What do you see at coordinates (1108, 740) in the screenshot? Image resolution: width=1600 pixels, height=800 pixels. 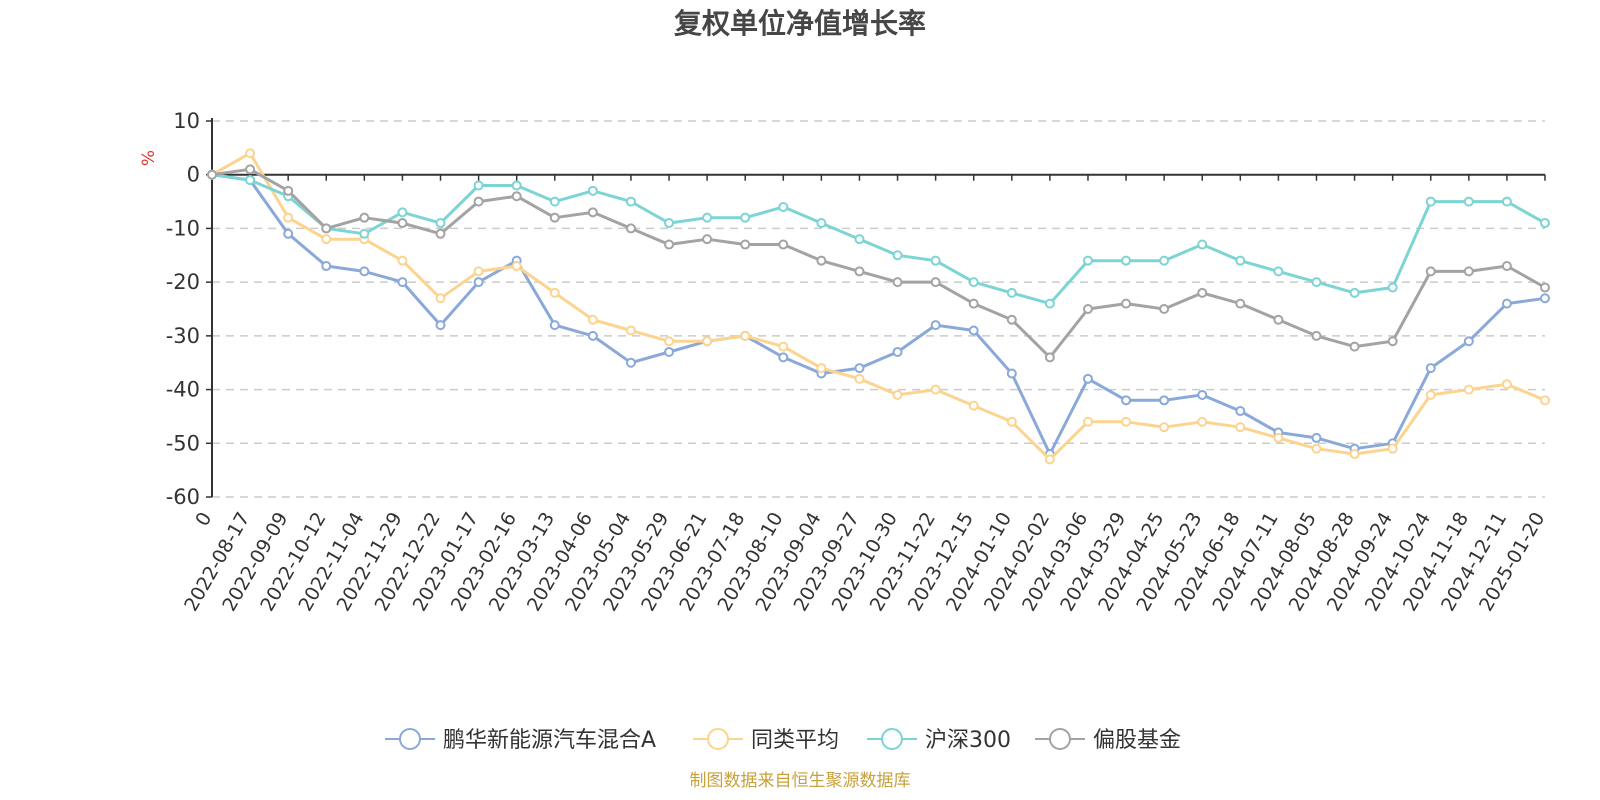 I see `legend-item: 偏股基金` at bounding box center [1108, 740].